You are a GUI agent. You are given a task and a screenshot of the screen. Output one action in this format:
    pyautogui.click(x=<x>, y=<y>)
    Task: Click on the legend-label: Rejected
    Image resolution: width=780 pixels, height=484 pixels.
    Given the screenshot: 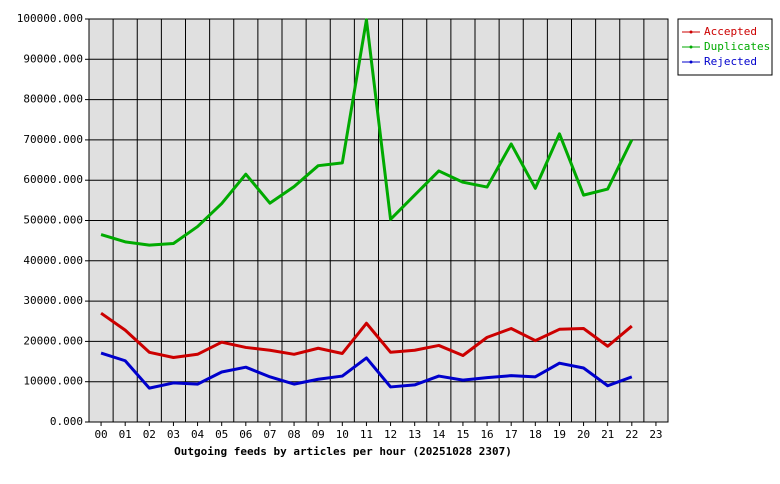 What is the action you would take?
    pyautogui.click(x=730, y=61)
    